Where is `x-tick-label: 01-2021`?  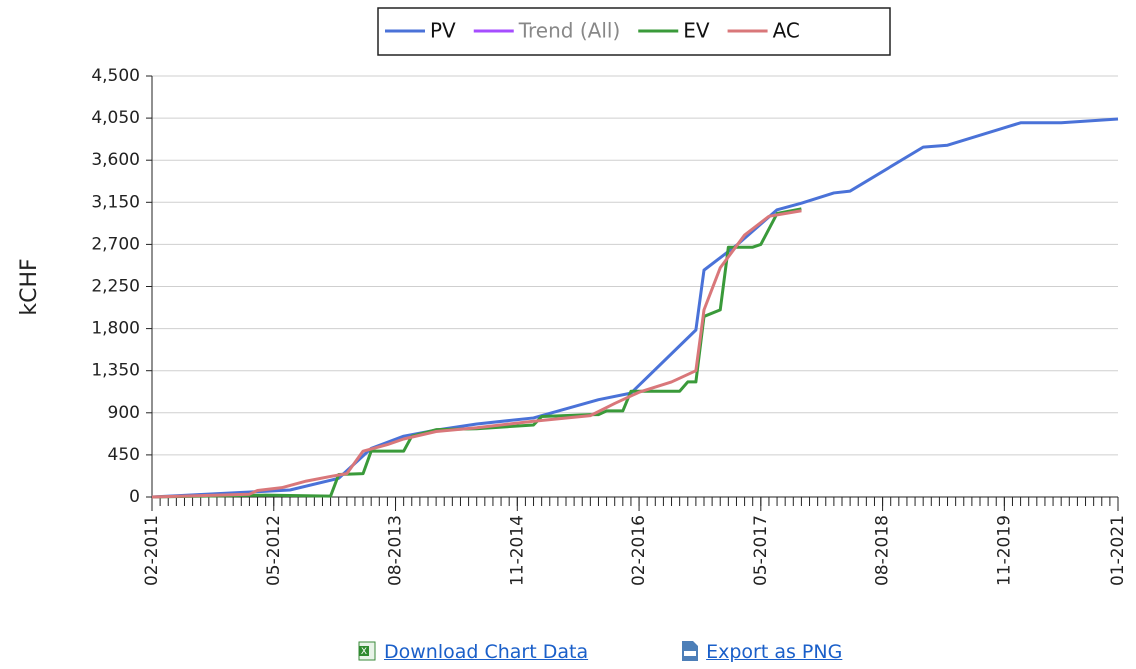 x-tick-label: 01-2021 is located at coordinates (1118, 550).